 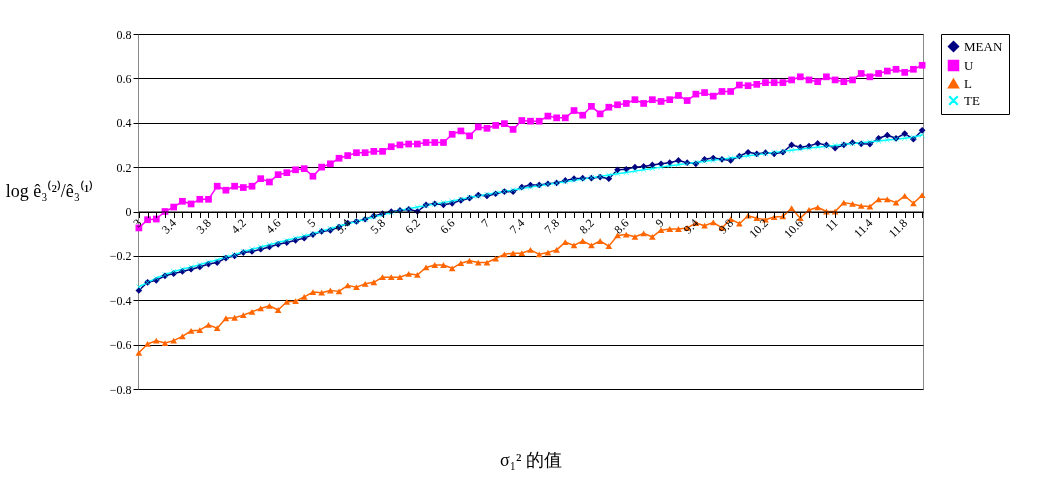 I want to click on x-tick-label: 10.6, so click(x=793, y=228).